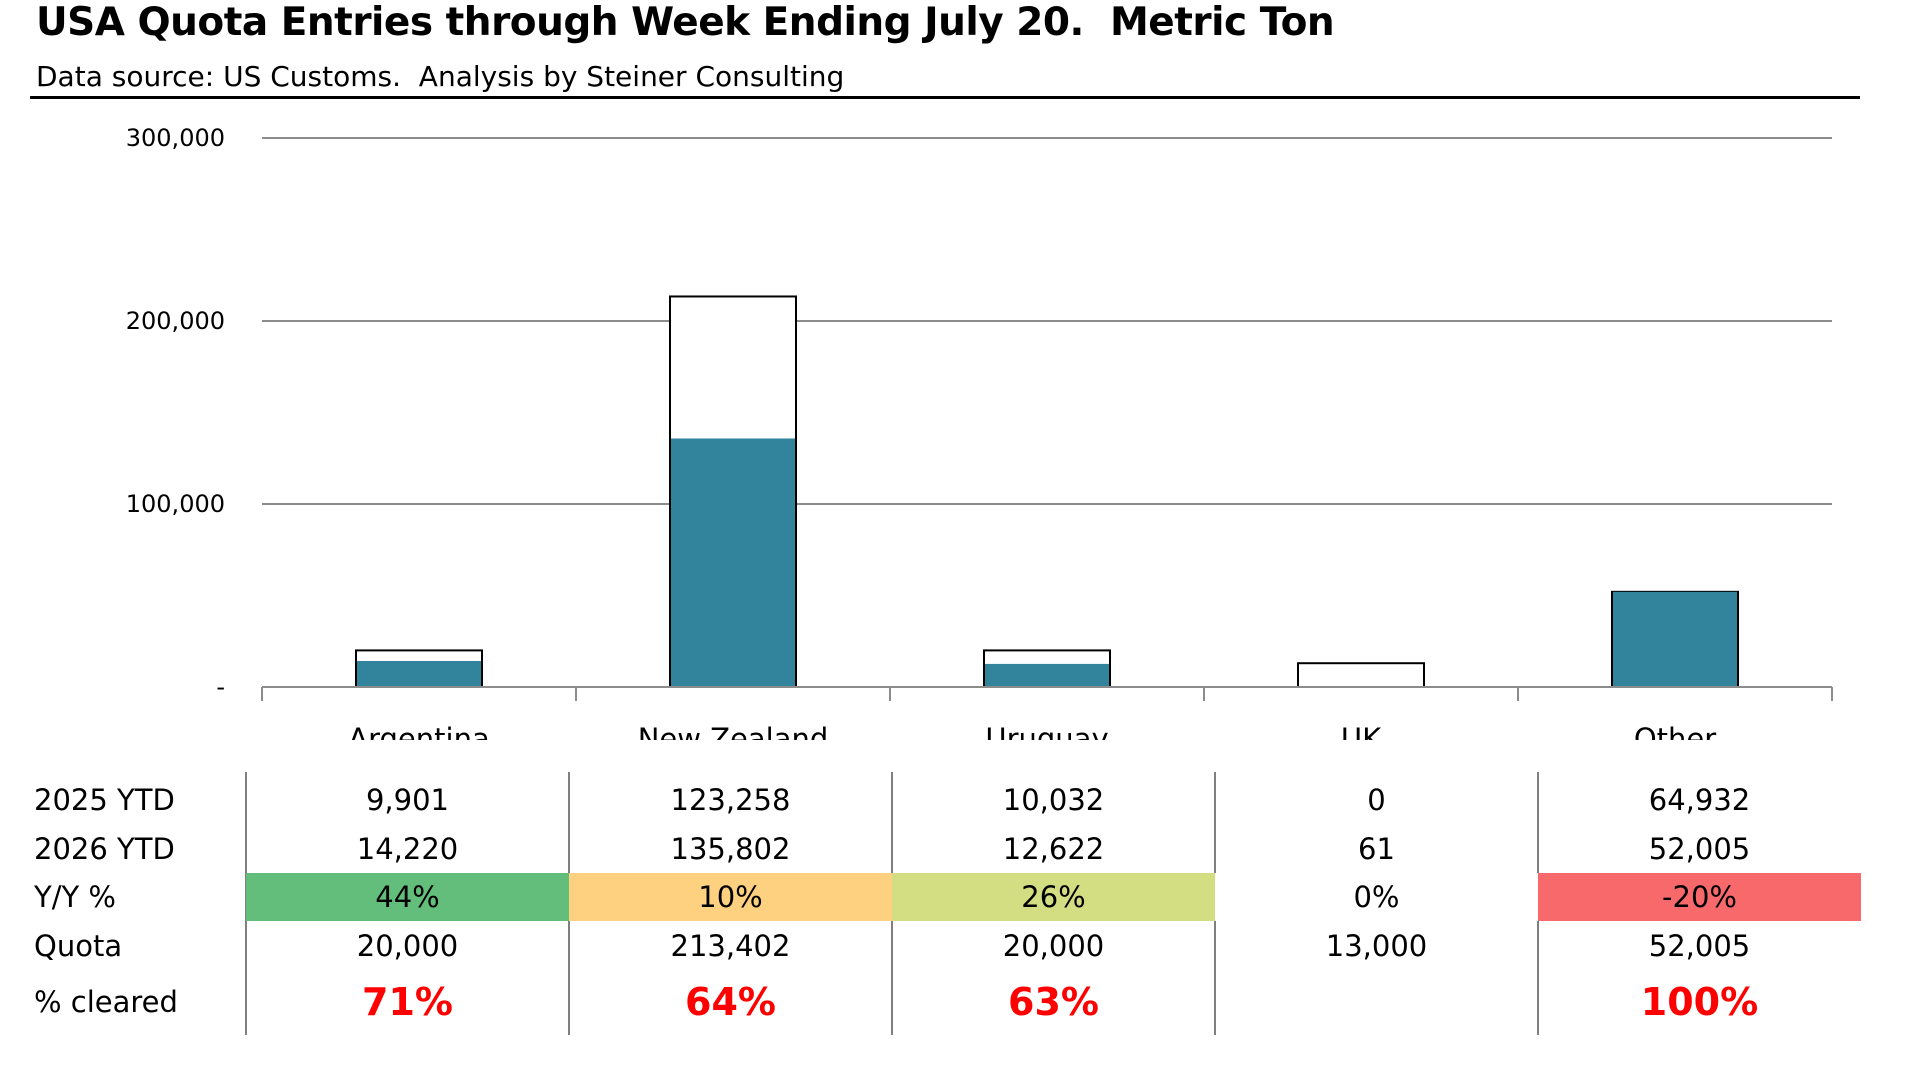 The image size is (1919, 1069). I want to click on row-label: Quota, so click(78, 946).